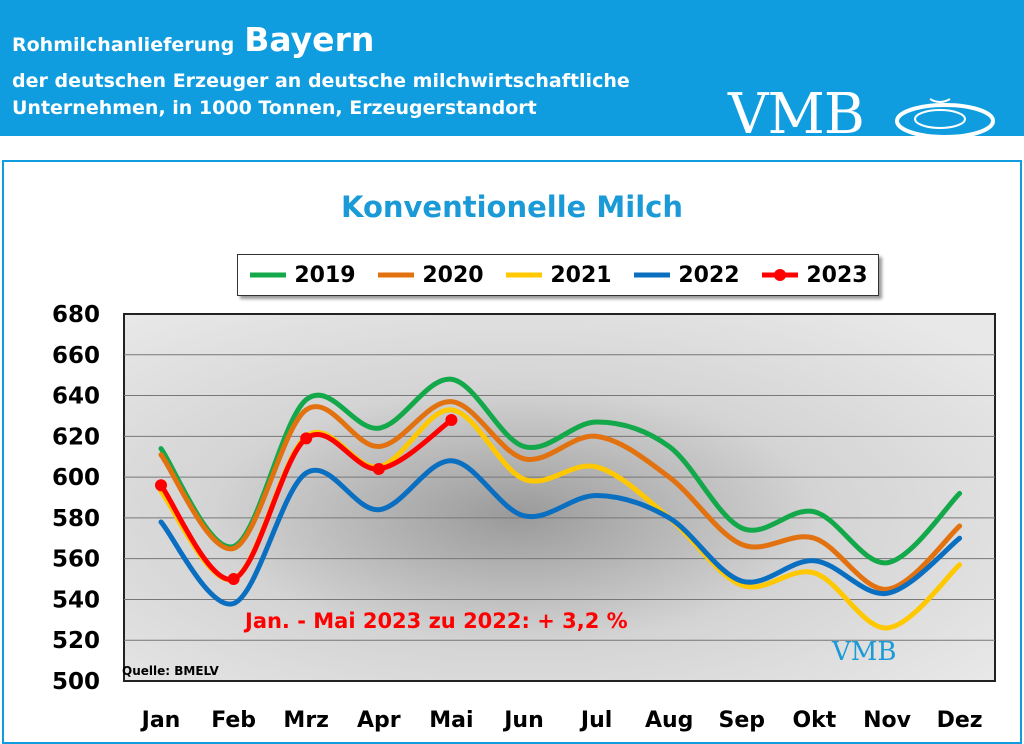 This screenshot has width=1024, height=744. Describe the element at coordinates (944, 118) in the screenshot. I see `vmb-swirl-icon` at that location.